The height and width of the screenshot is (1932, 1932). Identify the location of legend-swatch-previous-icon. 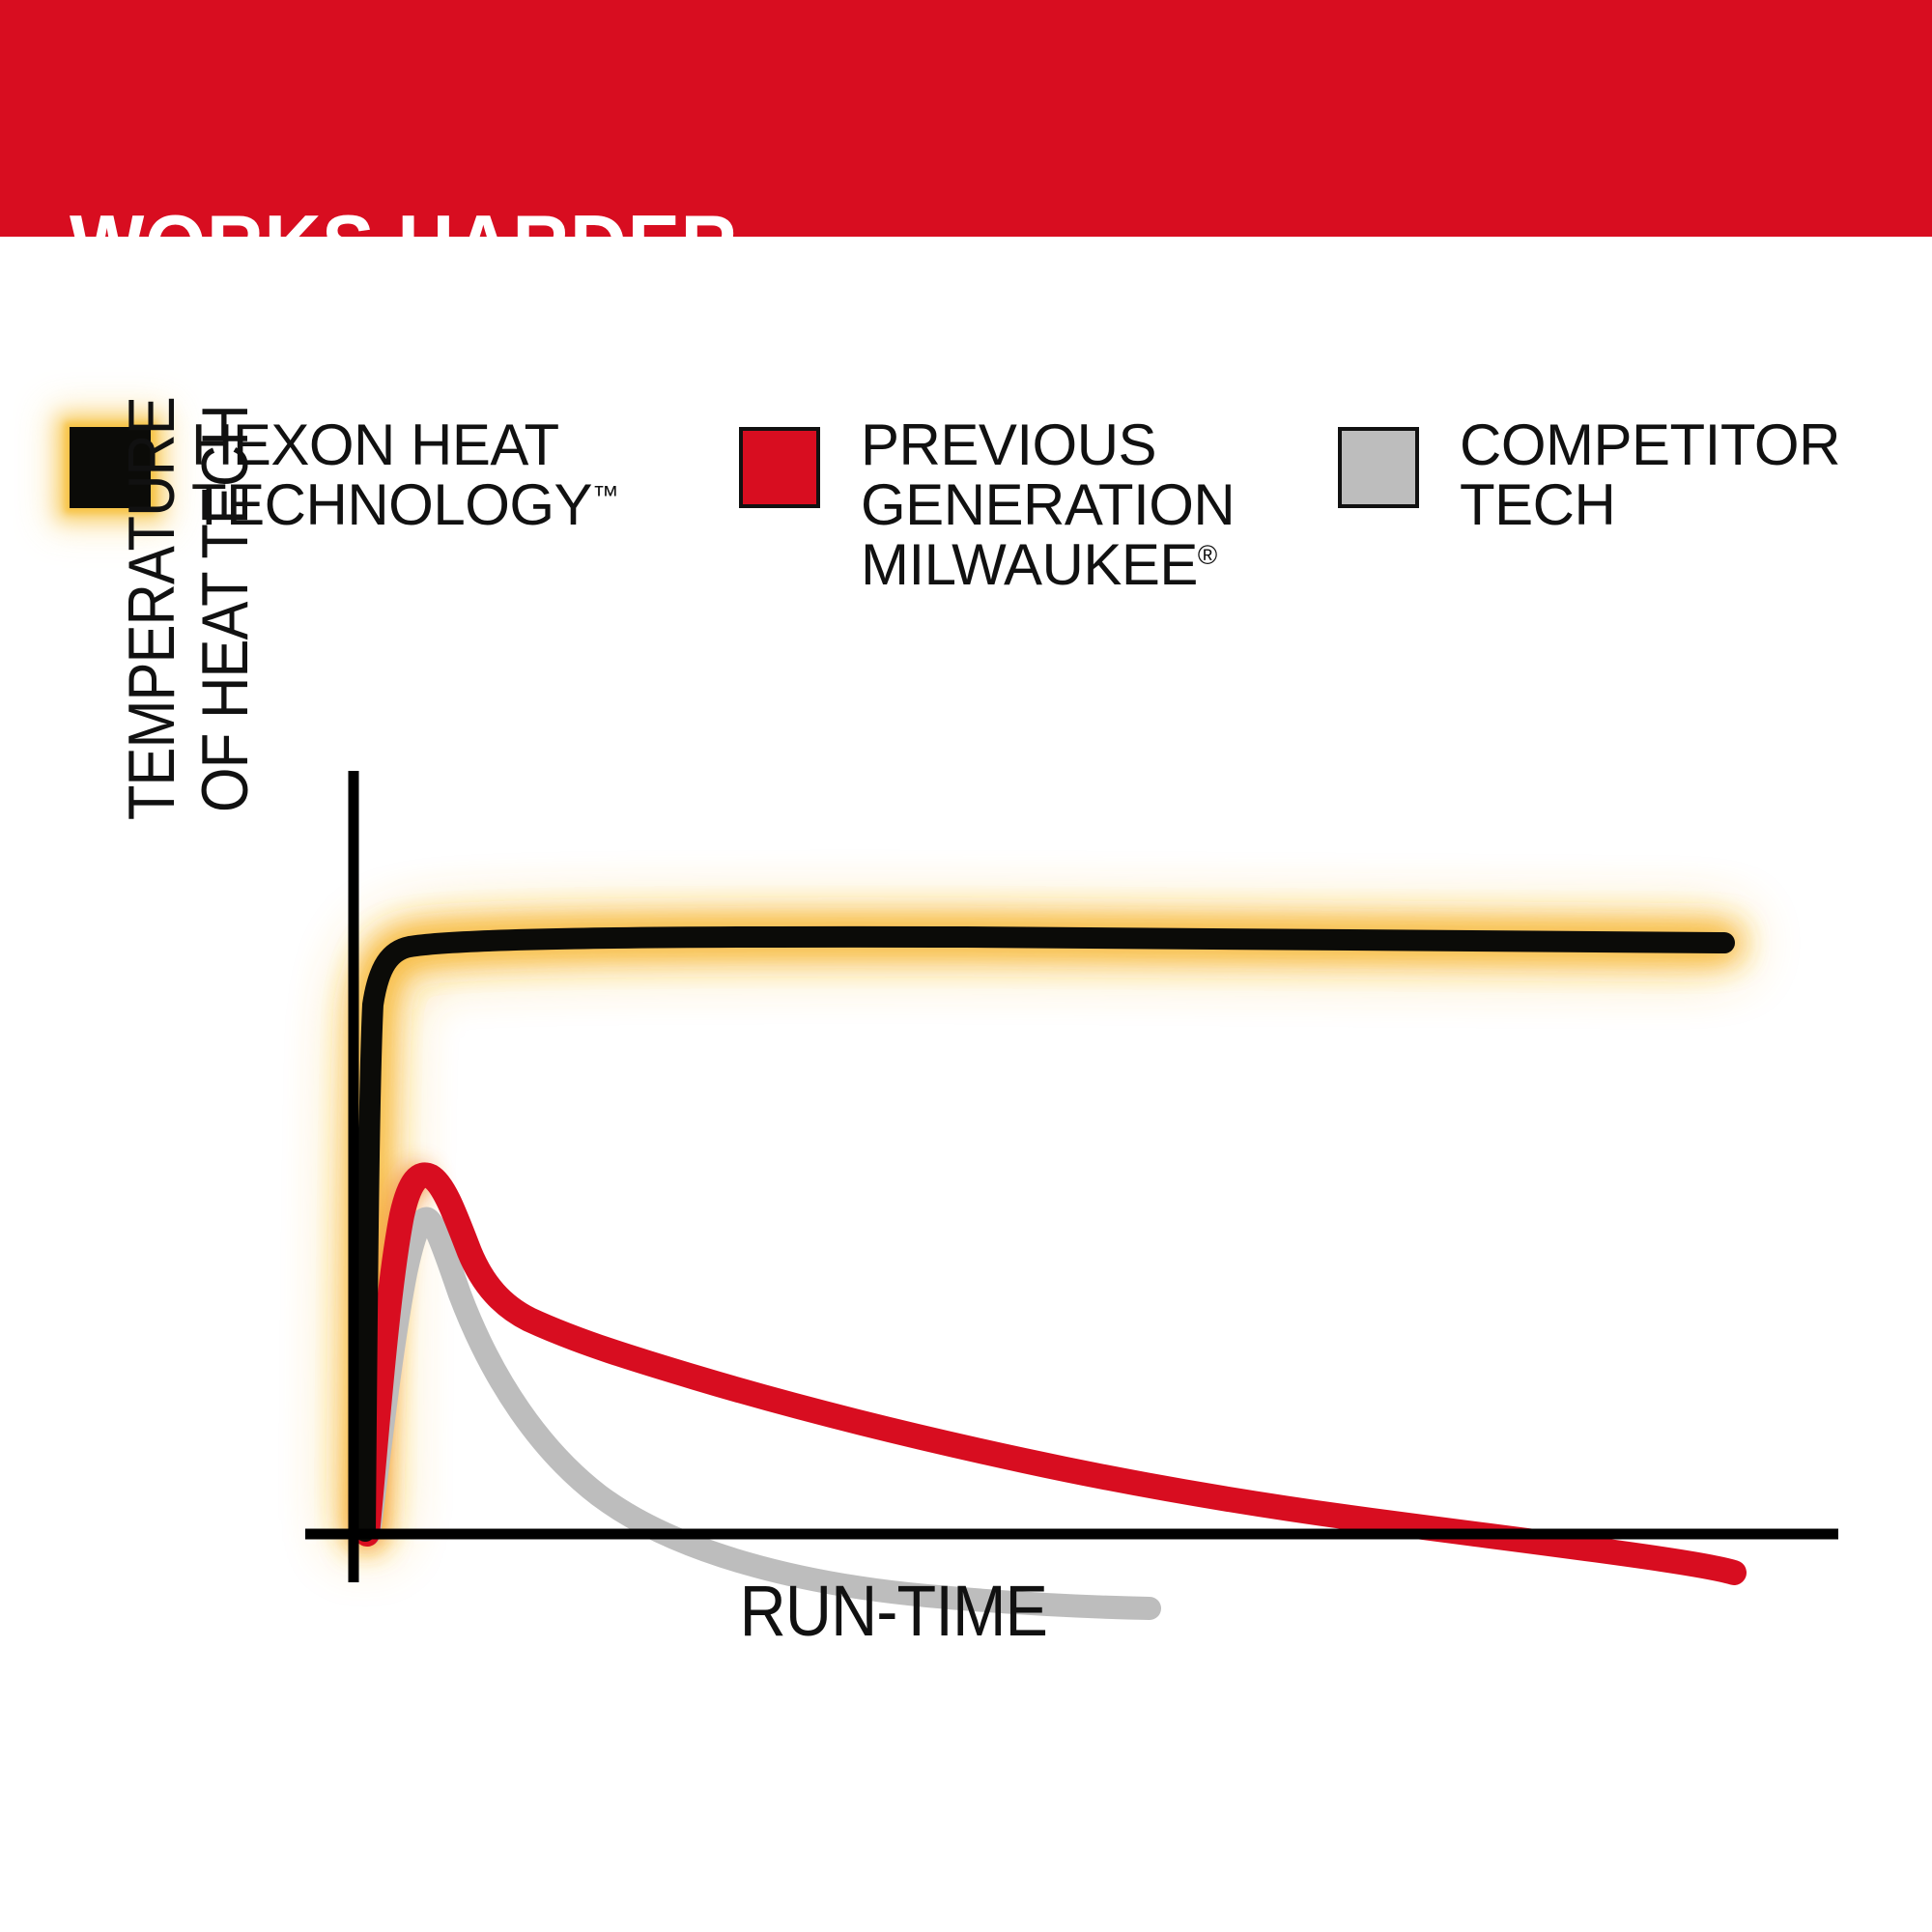
(779, 467).